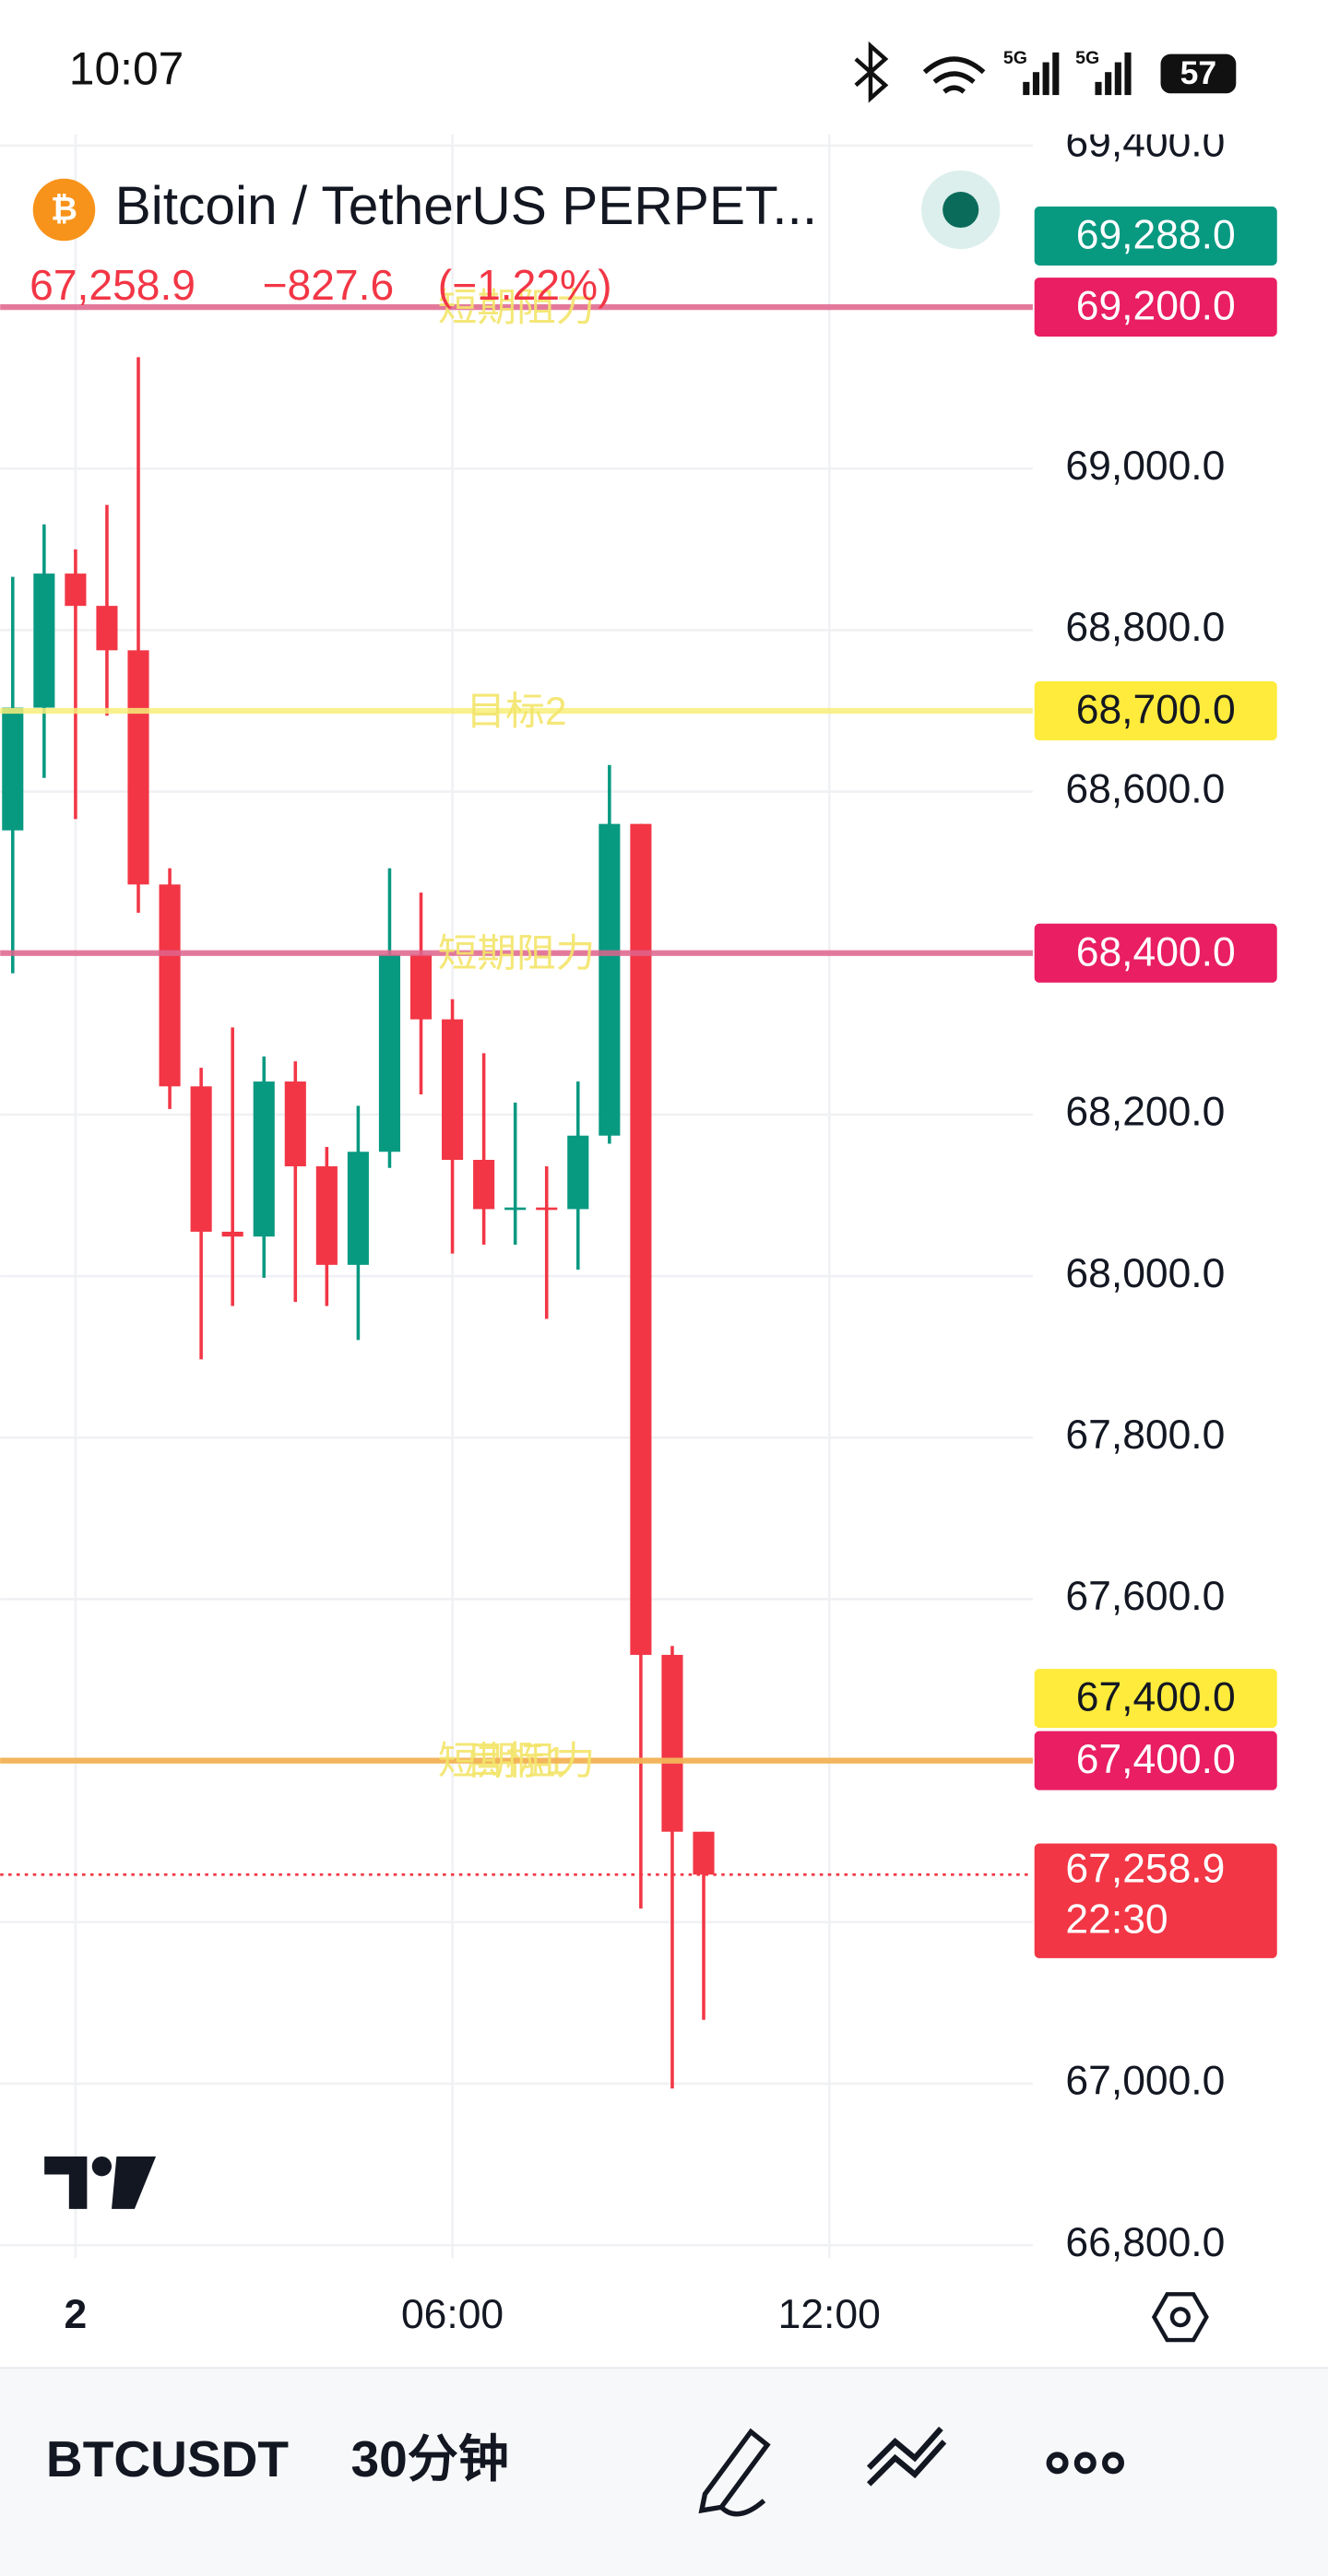  Describe the element at coordinates (100, 2182) in the screenshot. I see `tradingview-logo` at that location.